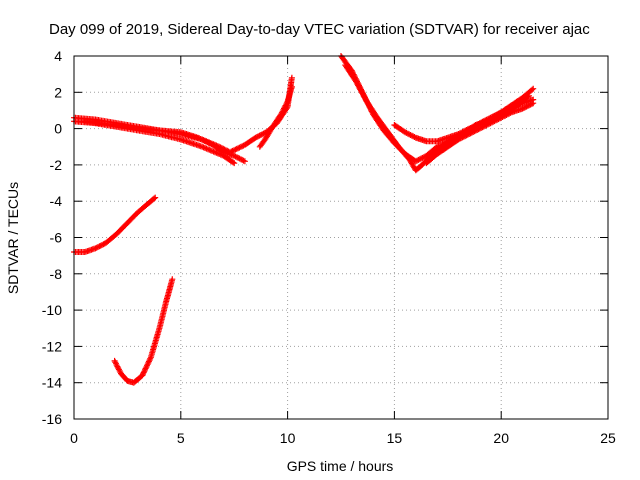  What do you see at coordinates (480, 133) in the screenshot?
I see `series-track-j` at bounding box center [480, 133].